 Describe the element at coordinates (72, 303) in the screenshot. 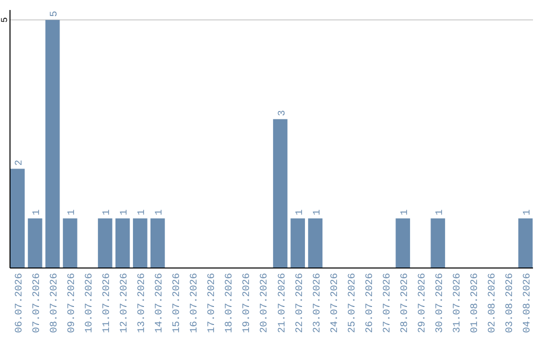

I see `x-tick-label: 09.07.2026` at that location.